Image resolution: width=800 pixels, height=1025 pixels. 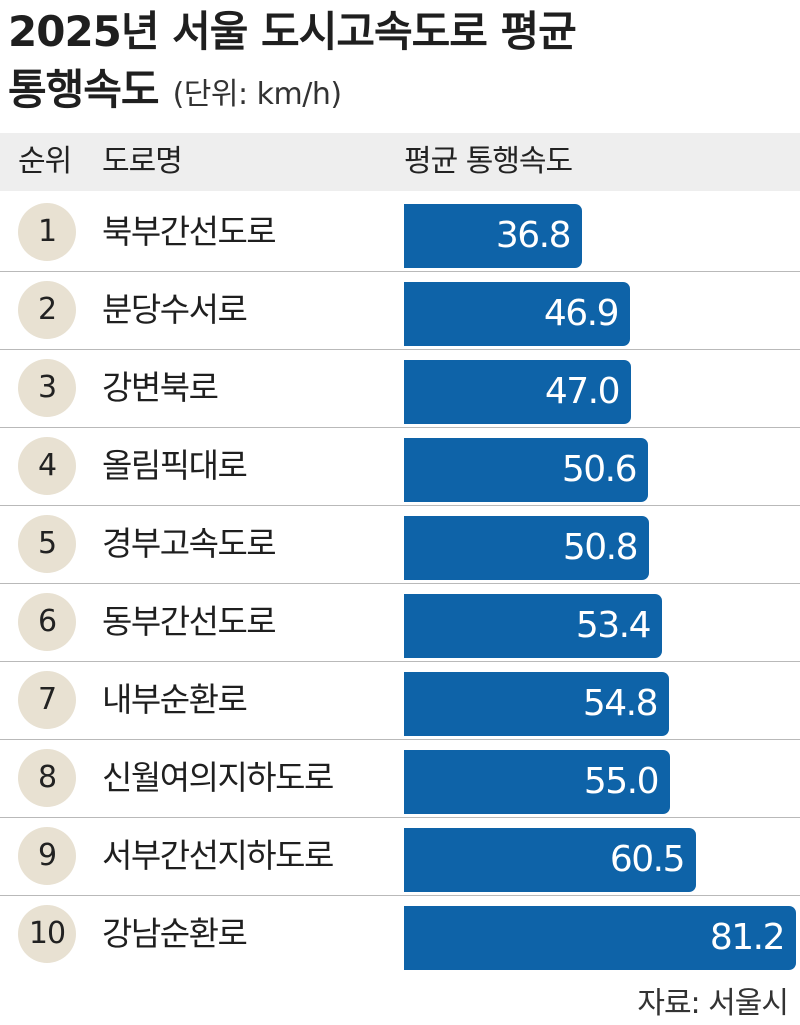 I want to click on header-speed: 평균 통행속도, so click(x=488, y=161).